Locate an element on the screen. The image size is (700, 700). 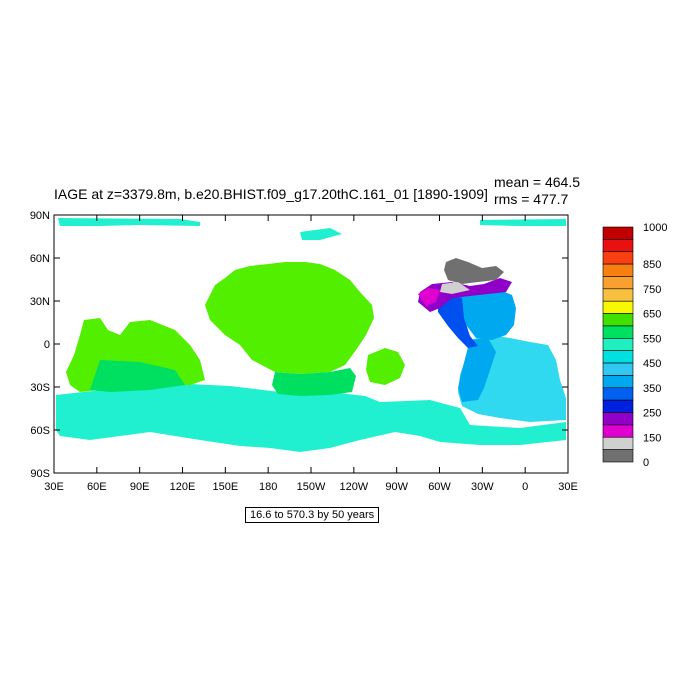
nordic-seas-region is located at coordinates (474, 271).